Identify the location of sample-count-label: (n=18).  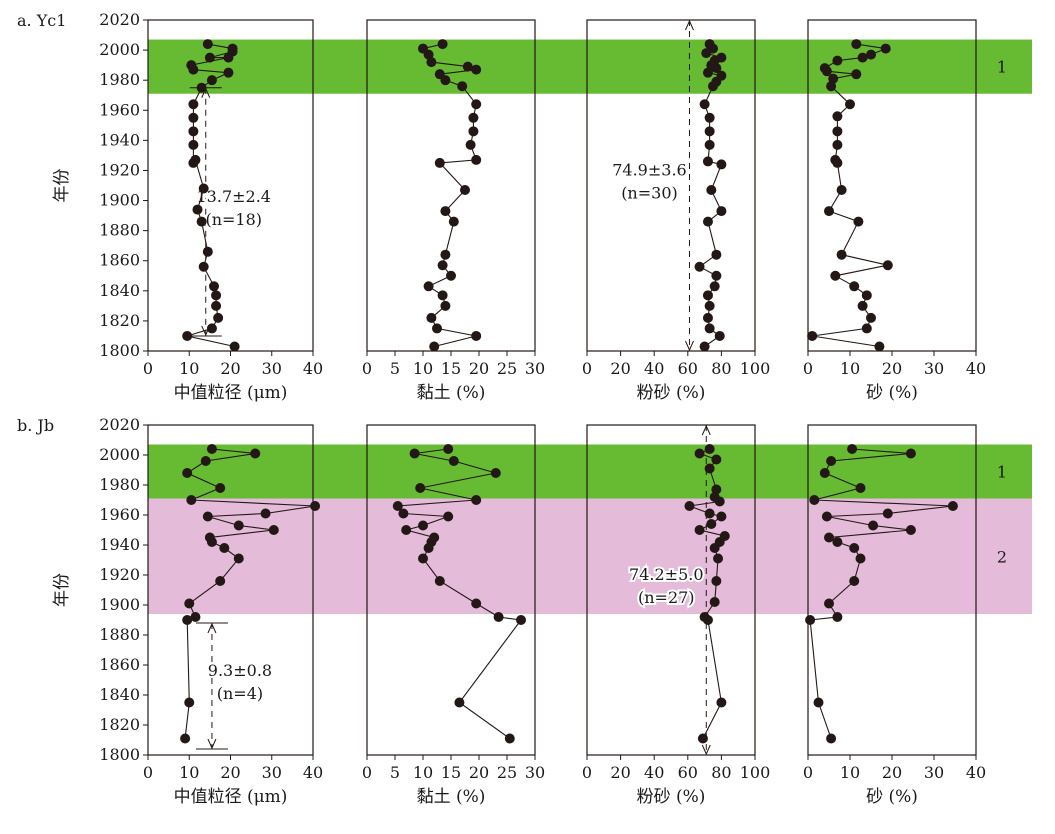
(233, 219).